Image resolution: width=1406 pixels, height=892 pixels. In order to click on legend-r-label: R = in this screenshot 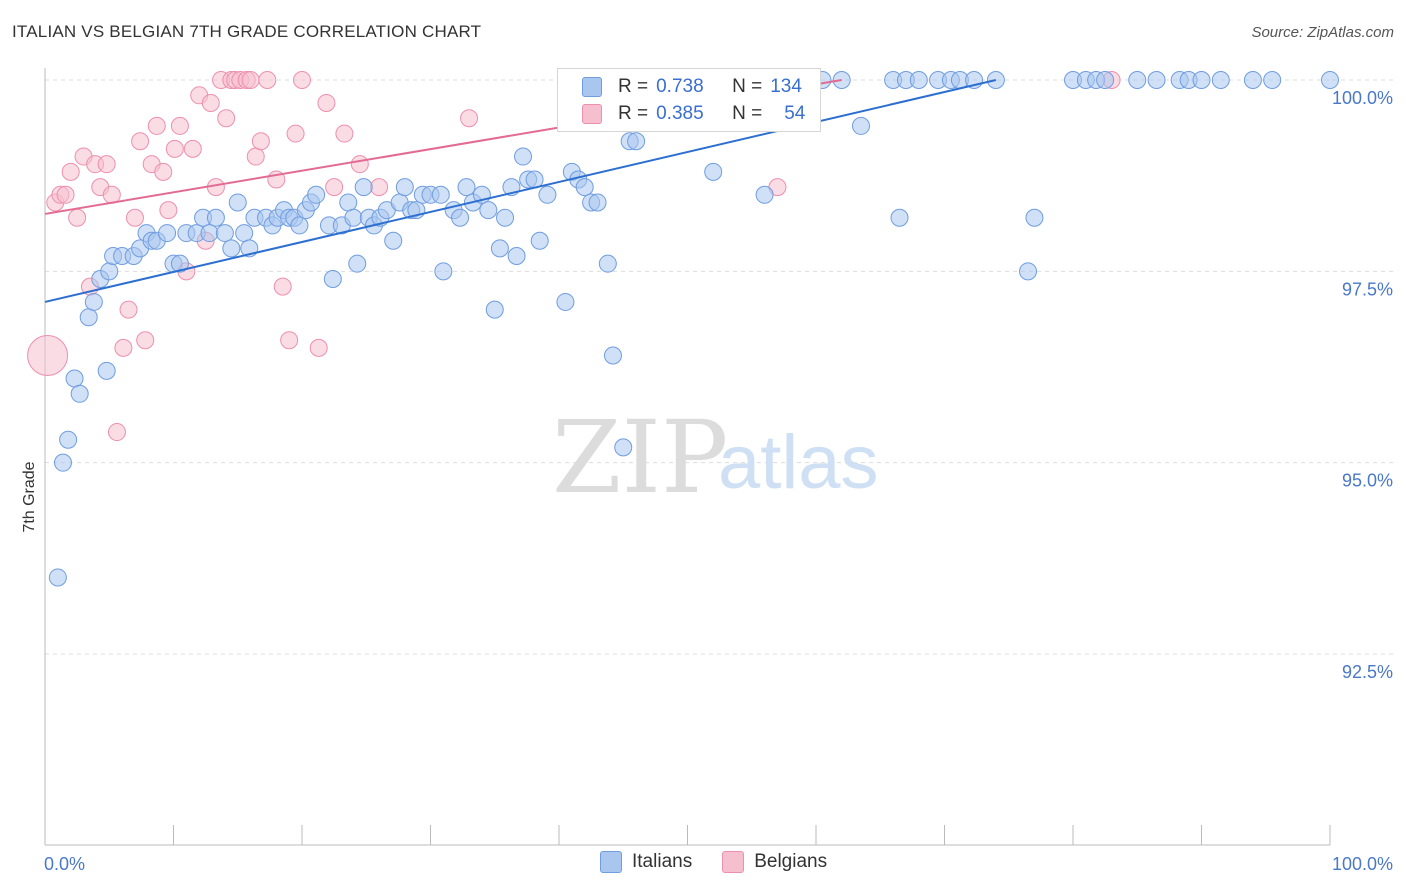, I will do `click(633, 86)`.